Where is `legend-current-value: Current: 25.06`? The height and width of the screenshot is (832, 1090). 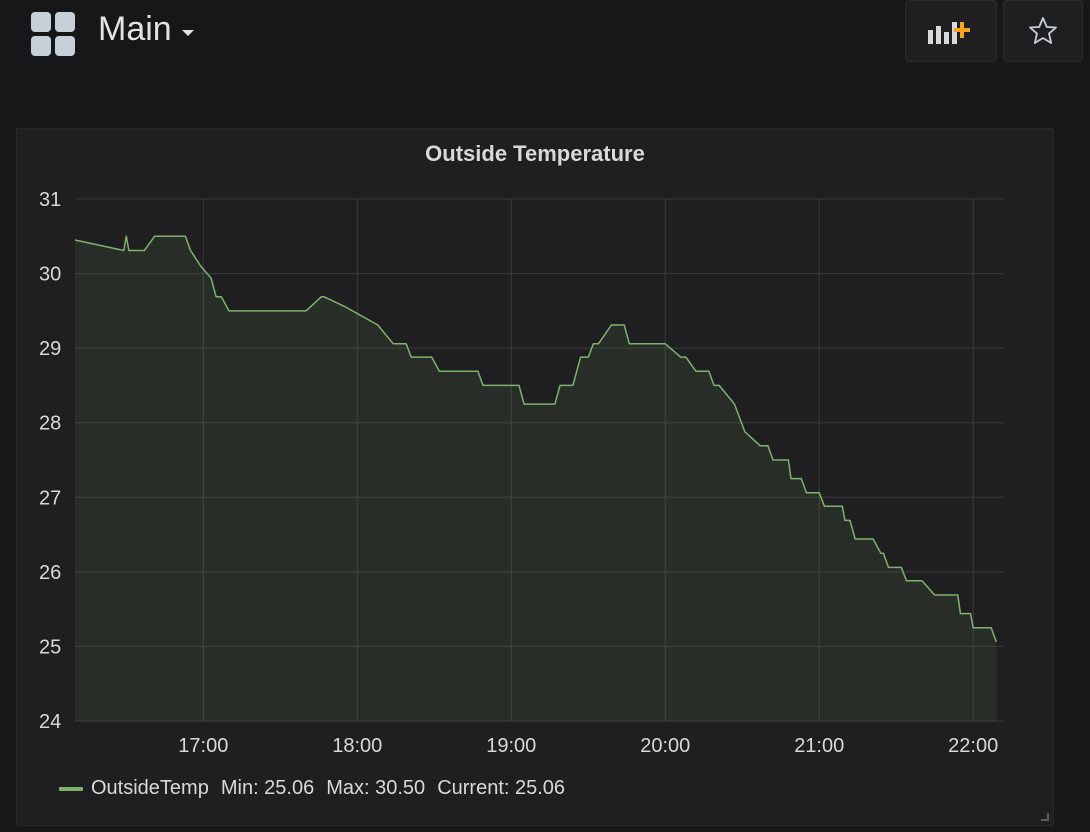 legend-current-value: Current: 25.06 is located at coordinates (501, 788).